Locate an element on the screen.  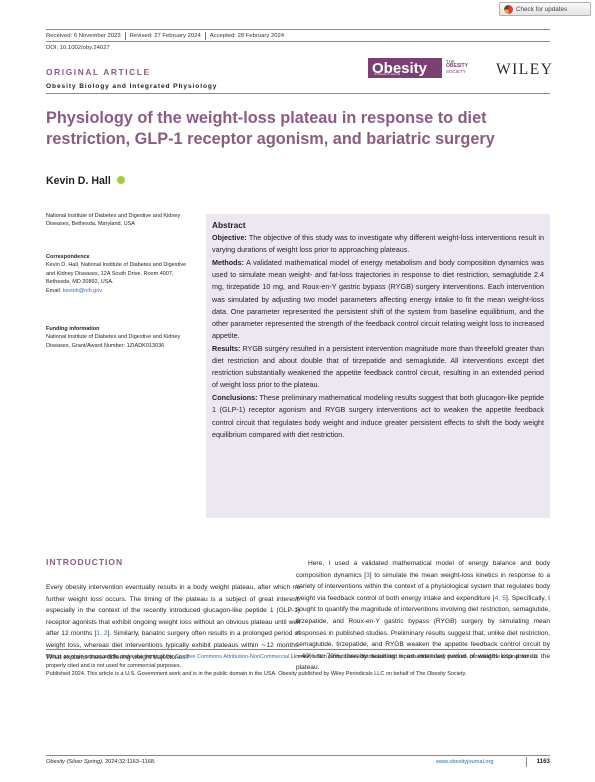
accepted-date: Accepted: 28 February 2024 is located at coordinates (247, 35).